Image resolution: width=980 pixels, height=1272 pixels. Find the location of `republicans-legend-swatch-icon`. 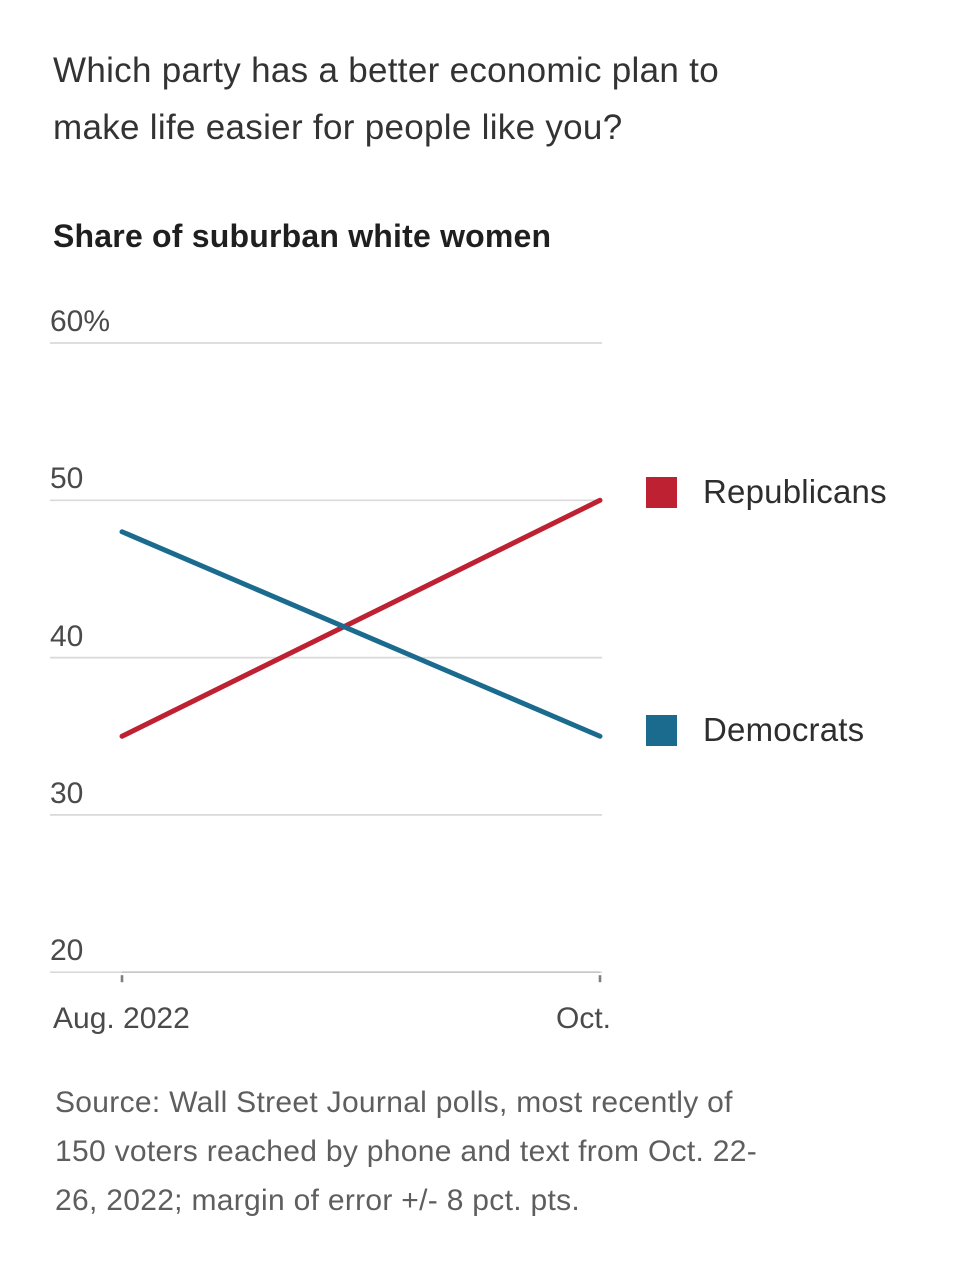

republicans-legend-swatch-icon is located at coordinates (661, 492).